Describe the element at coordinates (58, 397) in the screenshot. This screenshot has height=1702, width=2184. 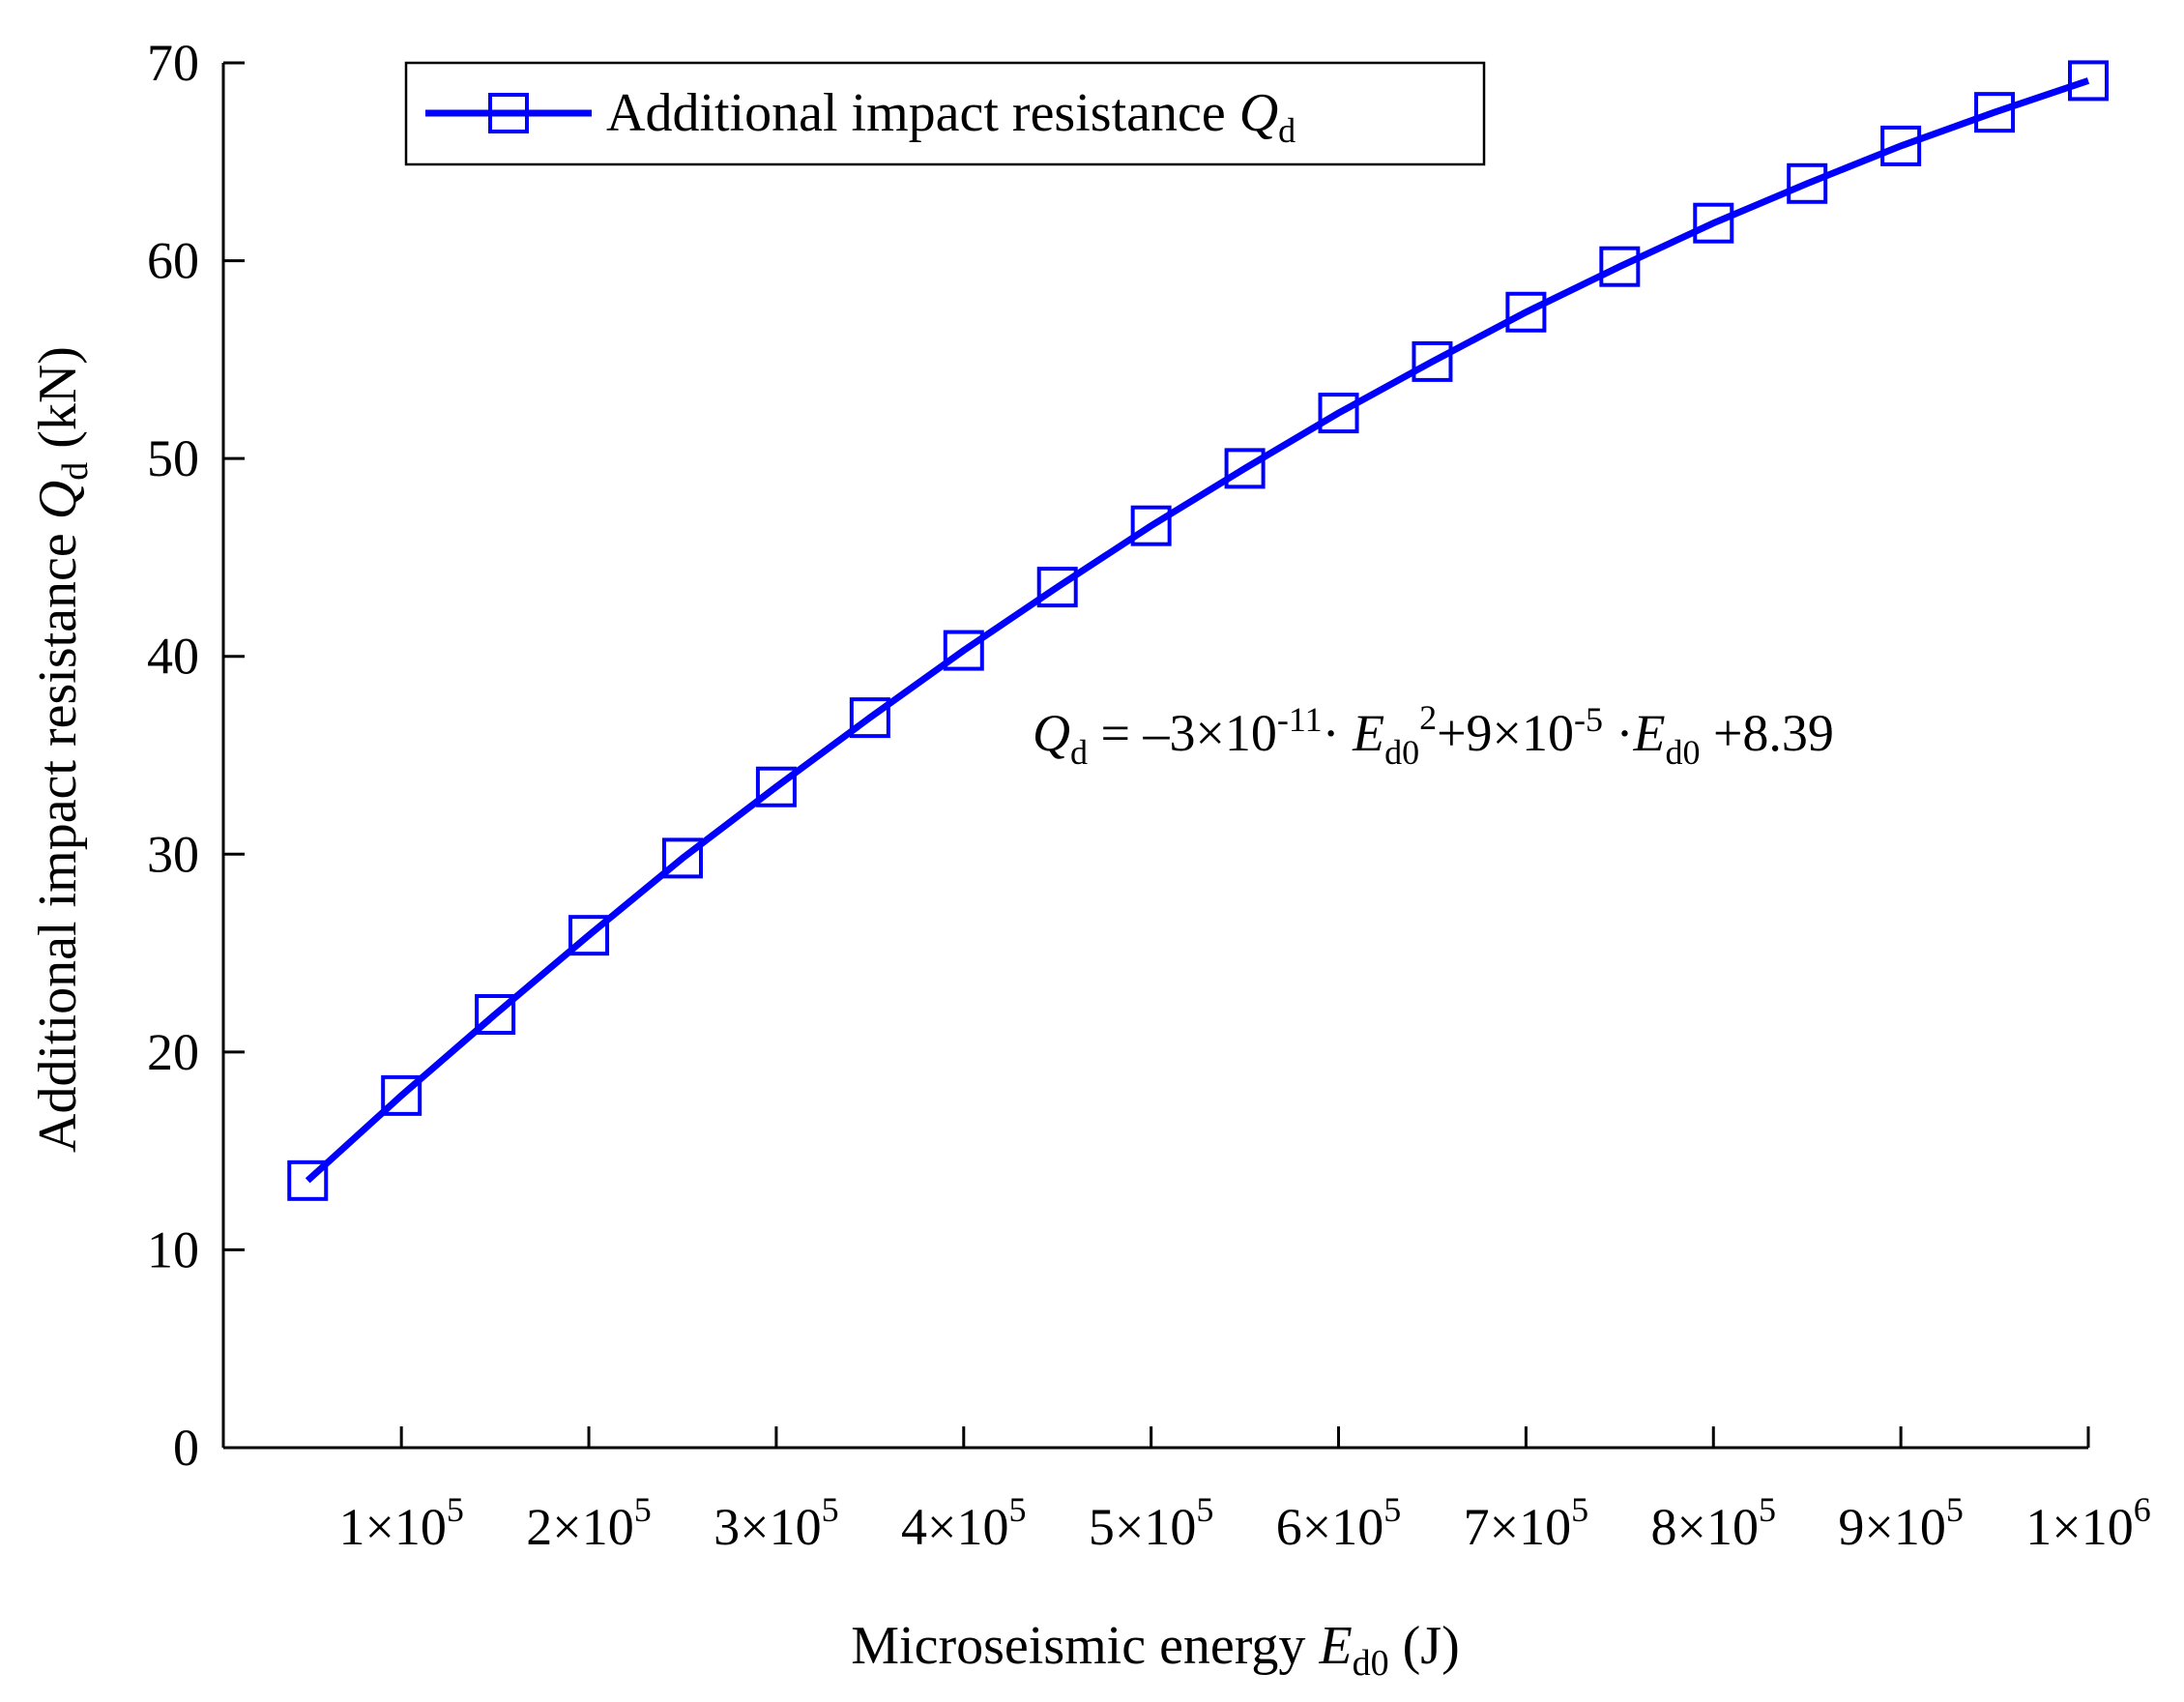
I see `y-axis-title-unit: (kN)` at that location.